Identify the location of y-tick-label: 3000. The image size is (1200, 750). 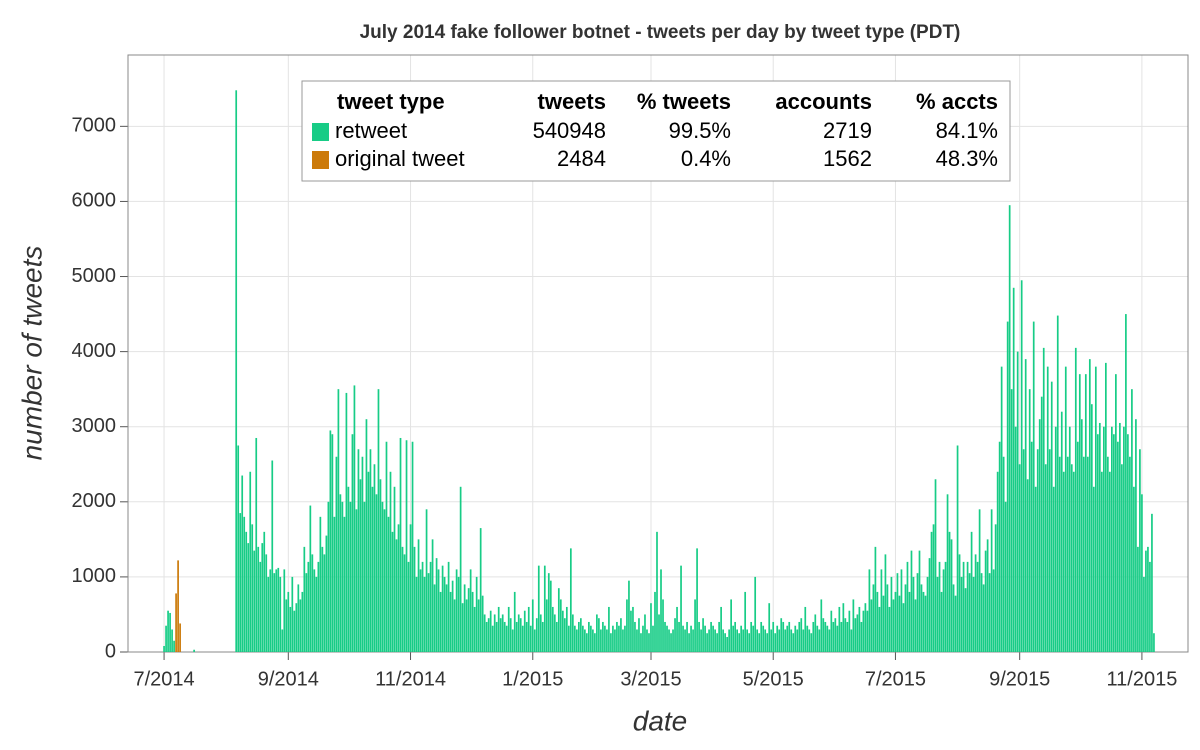
(94, 426).